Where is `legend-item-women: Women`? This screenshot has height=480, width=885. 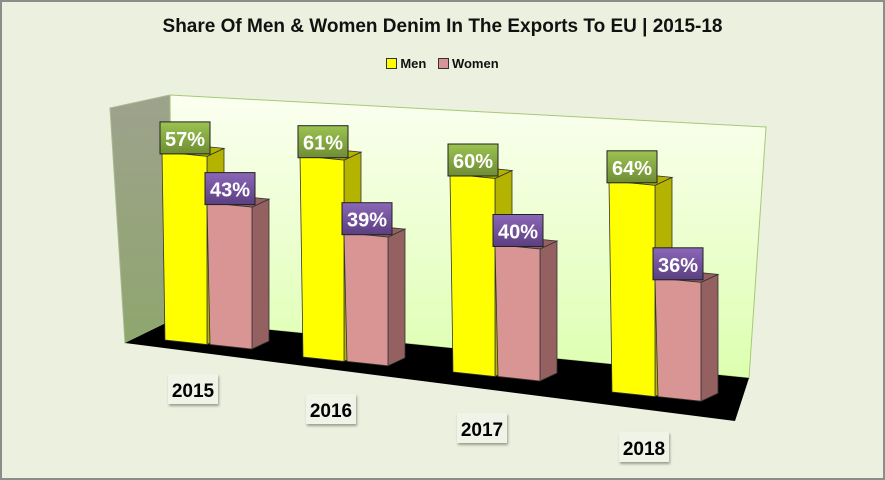 legend-item-women: Women is located at coordinates (468, 63).